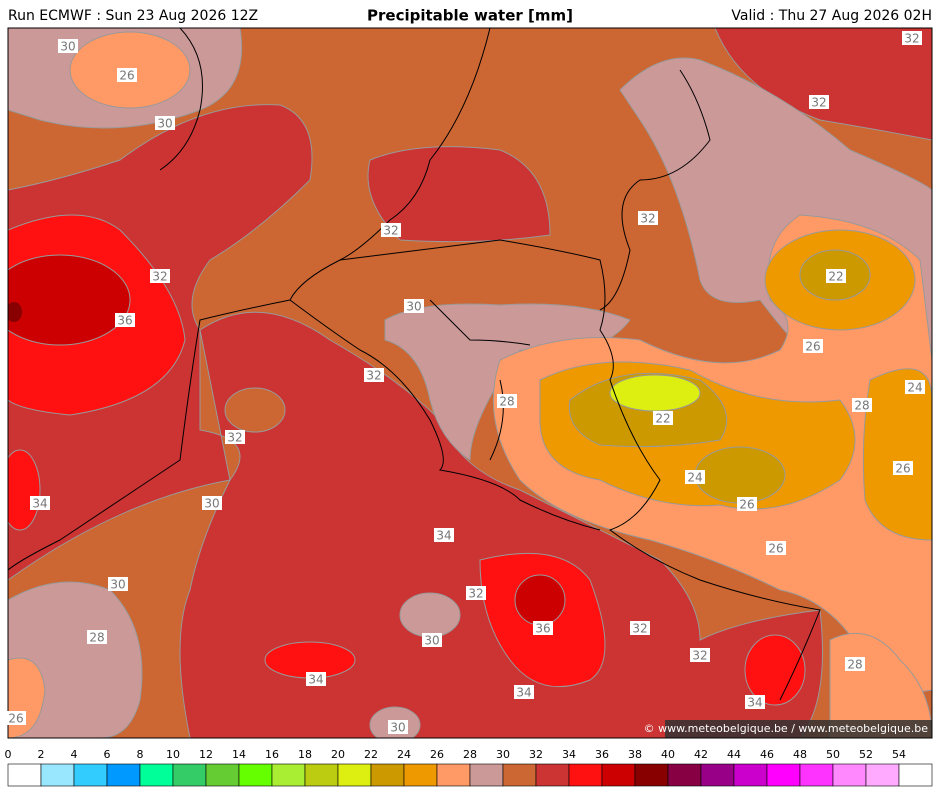 The width and height of the screenshot is (940, 804). I want to click on colorbar-tick-label: 2, so click(41, 754).